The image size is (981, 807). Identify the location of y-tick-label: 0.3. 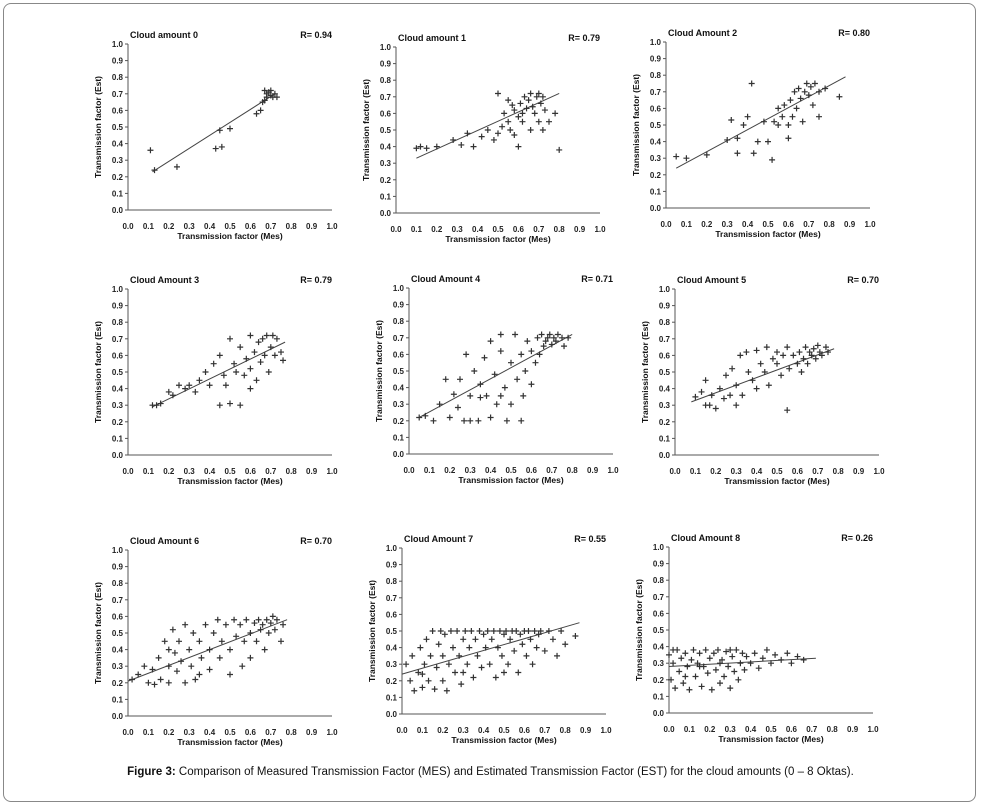
(659, 663).